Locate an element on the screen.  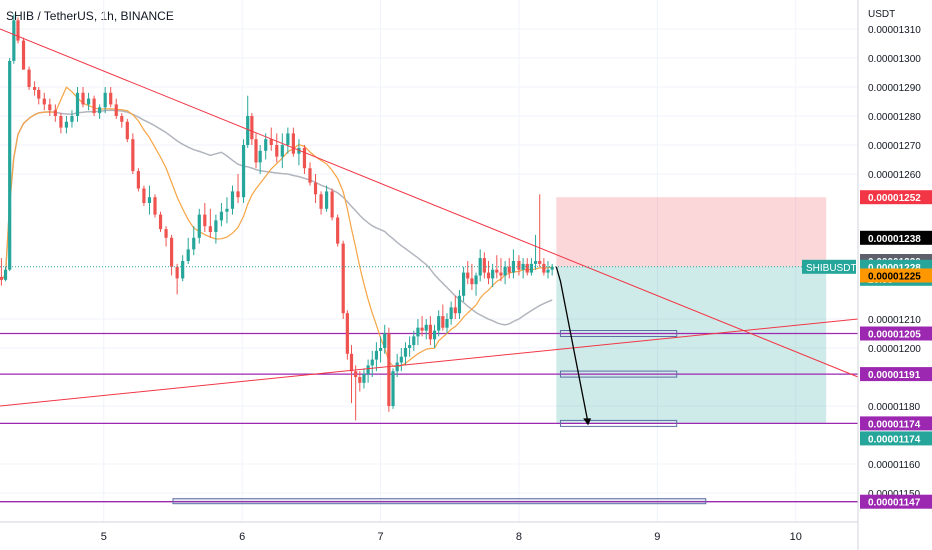
symbol-tag is located at coordinates (829, 266).